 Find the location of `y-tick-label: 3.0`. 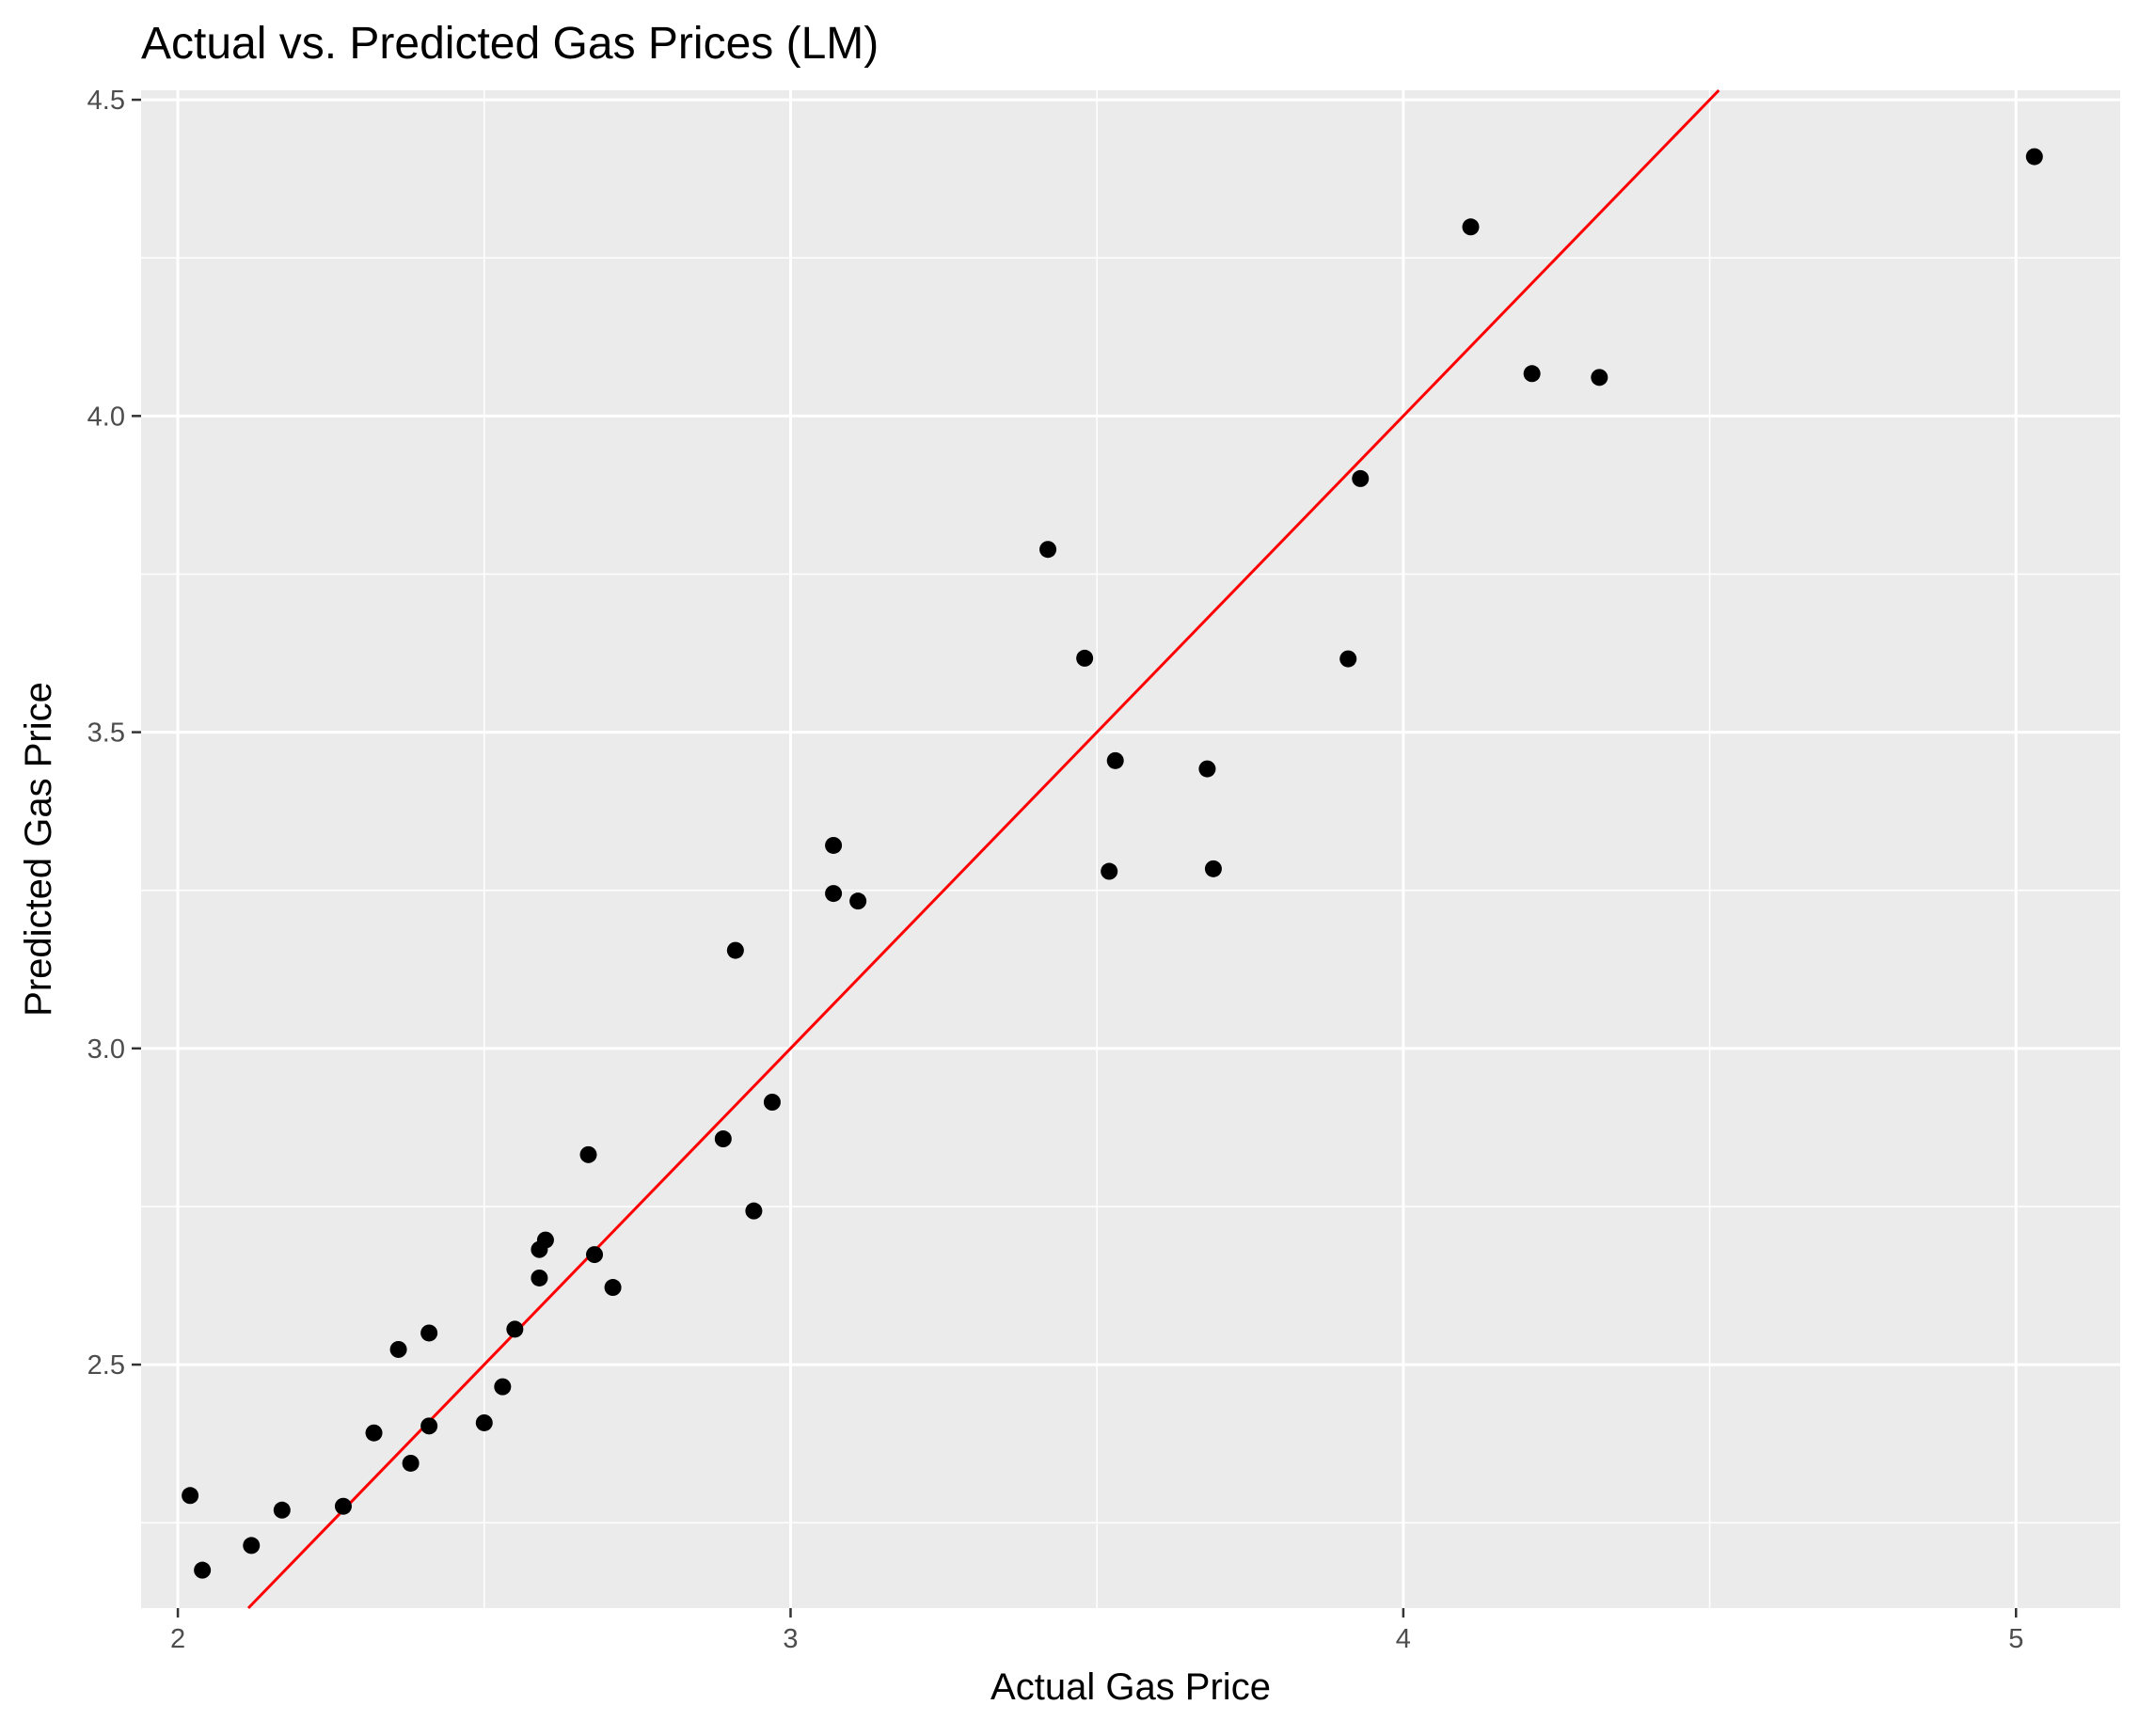

y-tick-label: 3.0 is located at coordinates (106, 1049).